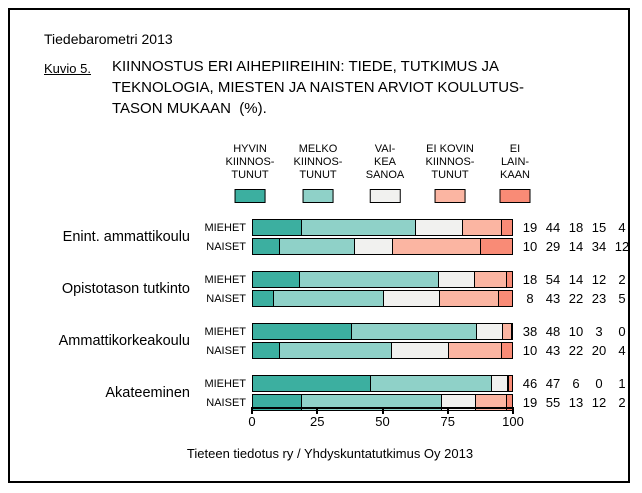  Describe the element at coordinates (250, 162) in the screenshot. I see `legend-item-label: HYVIN KIINNOS- TUNUT` at that location.